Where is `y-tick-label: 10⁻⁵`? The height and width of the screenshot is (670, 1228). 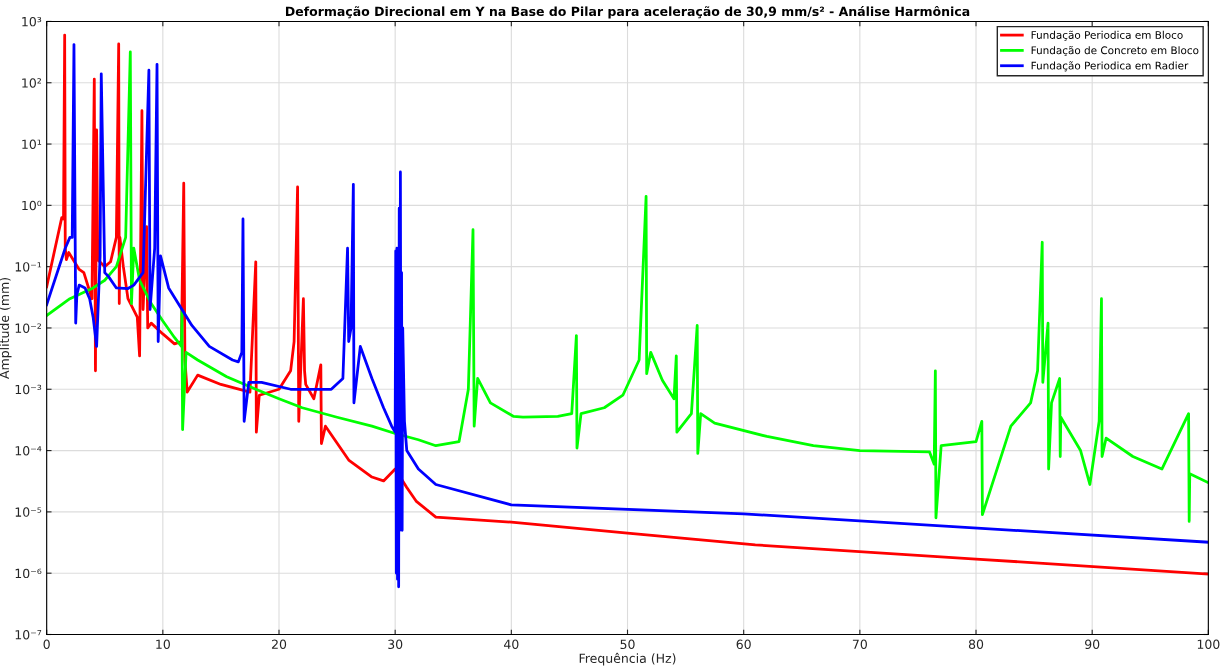 y-tick-label: 10⁻⁵ is located at coordinates (28, 512).